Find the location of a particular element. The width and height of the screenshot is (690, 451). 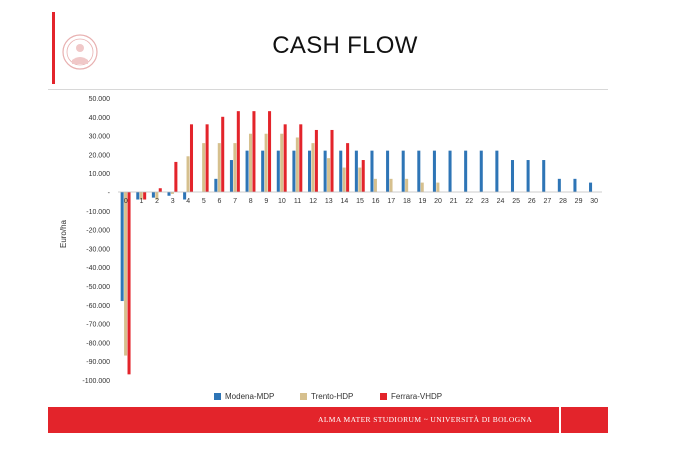

x-tick-label: 27 is located at coordinates (547, 201).